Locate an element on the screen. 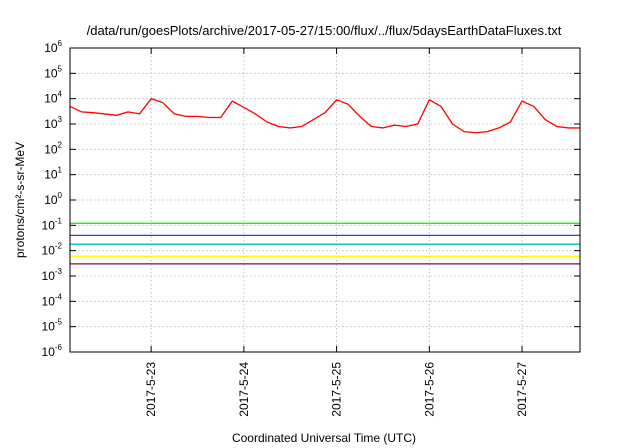  y-tick-label: 10⁻⁶ is located at coordinates (52, 351).